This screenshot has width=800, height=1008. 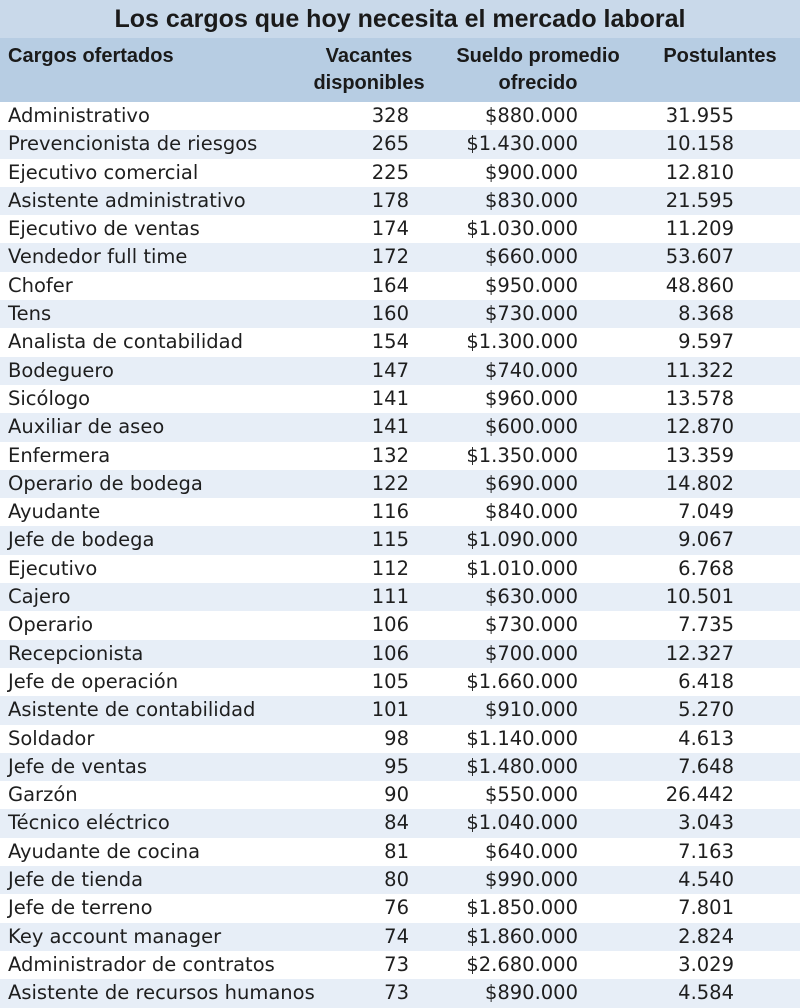 I want to click on cell-sueldo: $730.000, so click(x=531, y=625).